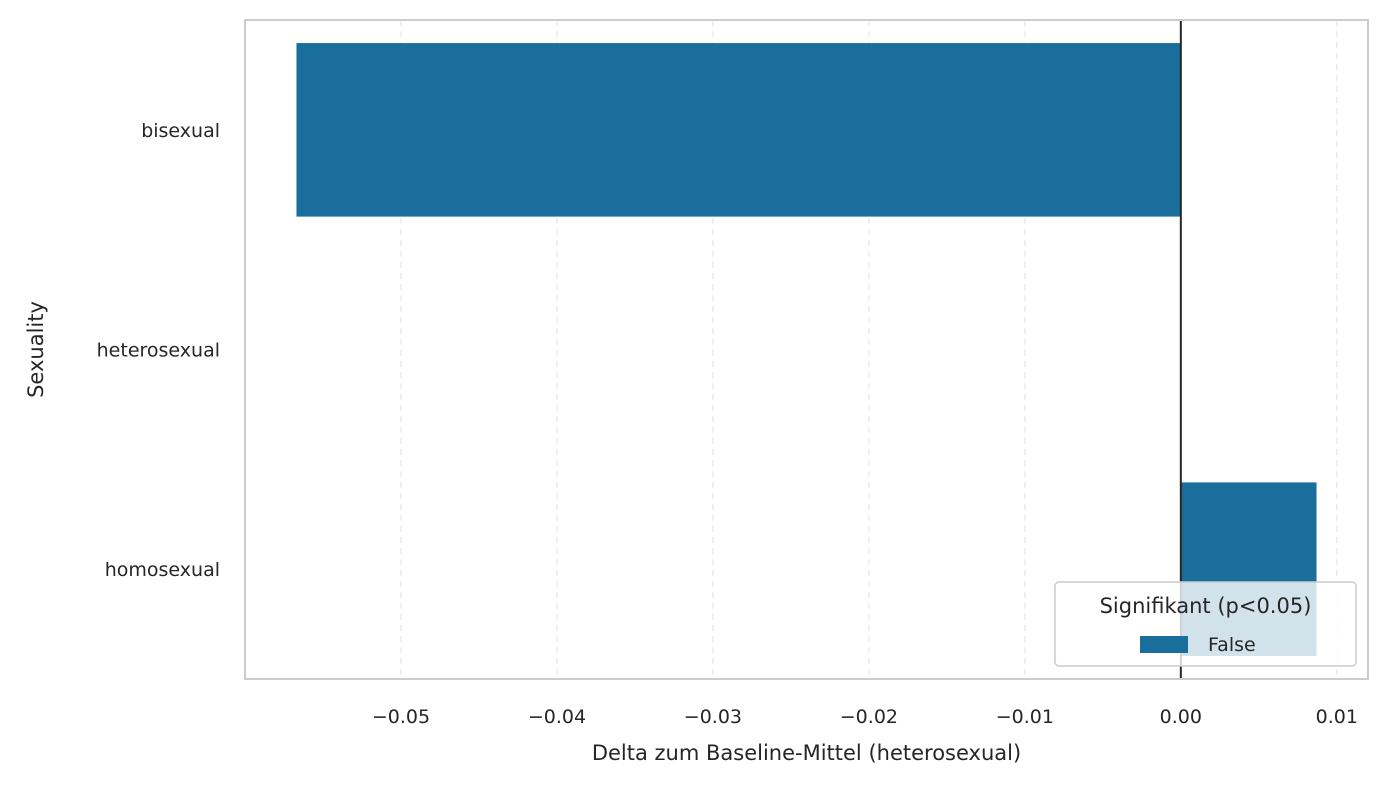 The width and height of the screenshot is (1388, 790). I want to click on legend-entries: False, so click(1198, 645).